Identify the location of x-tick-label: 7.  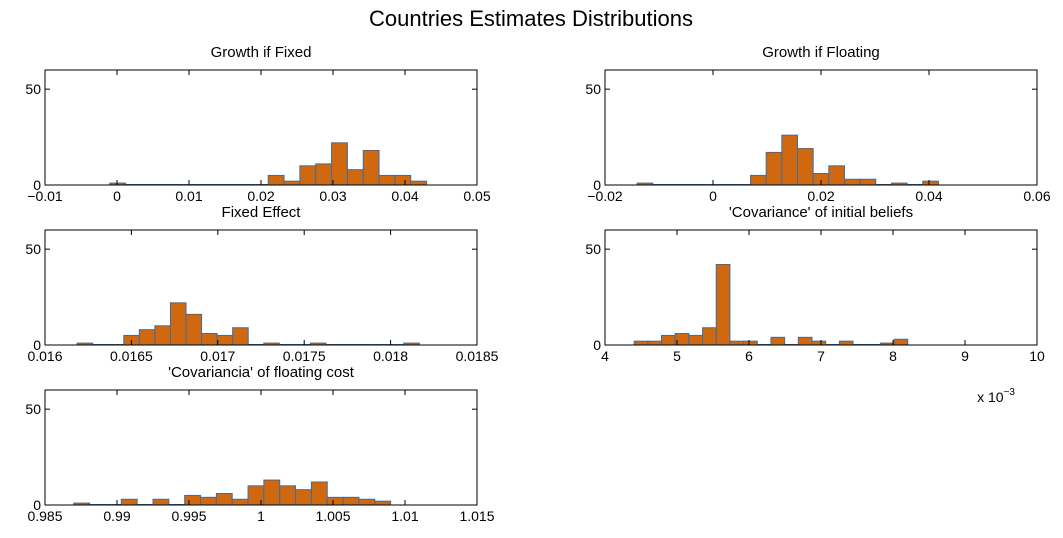
(821, 356).